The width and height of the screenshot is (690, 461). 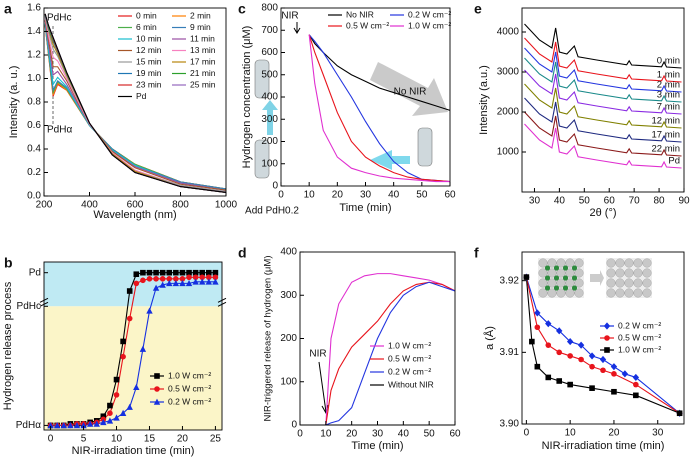 What do you see at coordinates (489, 338) in the screenshot?
I see `y-axis-label: a (Å)` at bounding box center [489, 338].